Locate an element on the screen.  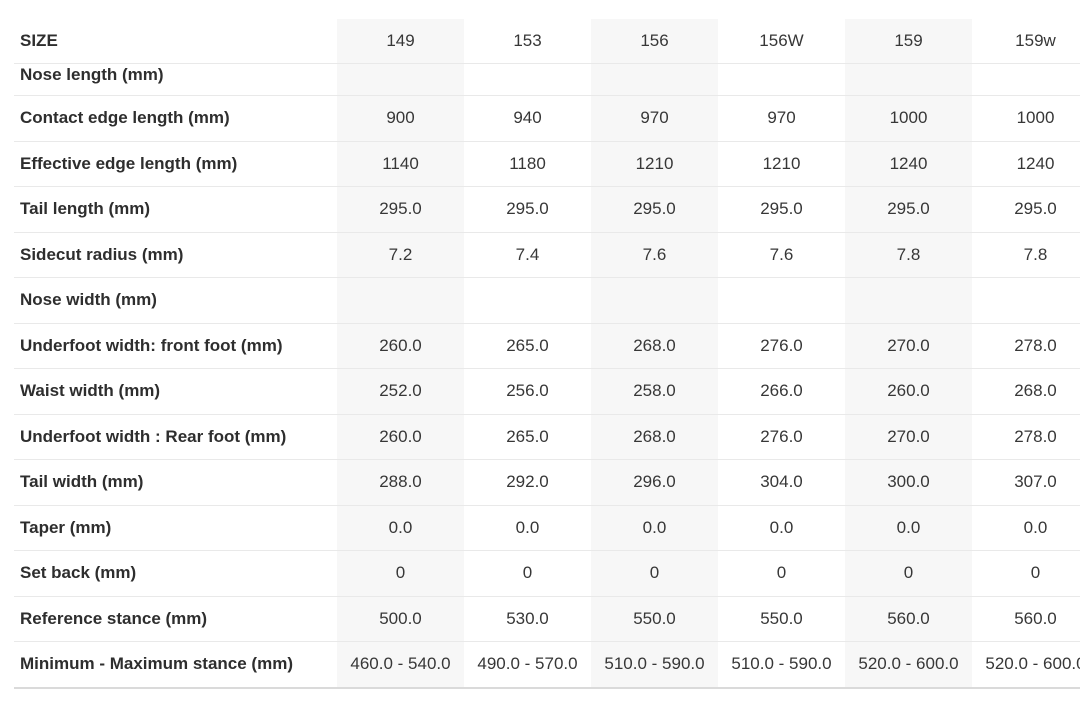
row-label: Effective edge length (mm) is located at coordinates (129, 163).